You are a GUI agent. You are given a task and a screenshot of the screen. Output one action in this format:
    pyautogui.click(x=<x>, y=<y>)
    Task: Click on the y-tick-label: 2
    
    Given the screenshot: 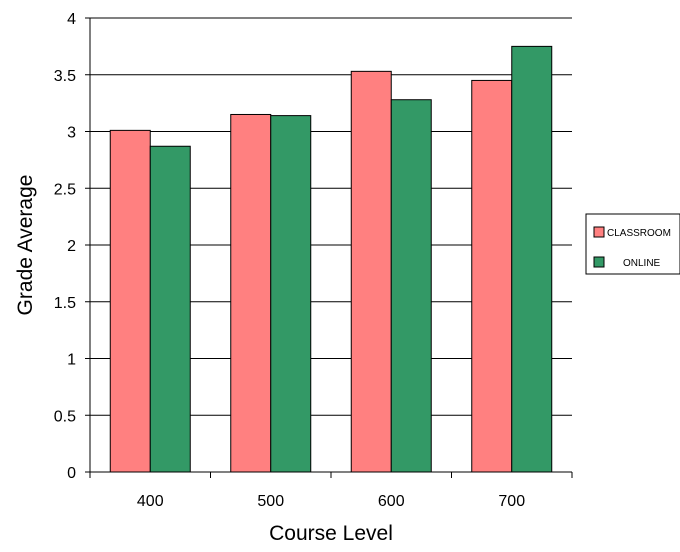 What is the action you would take?
    pyautogui.click(x=71, y=246)
    